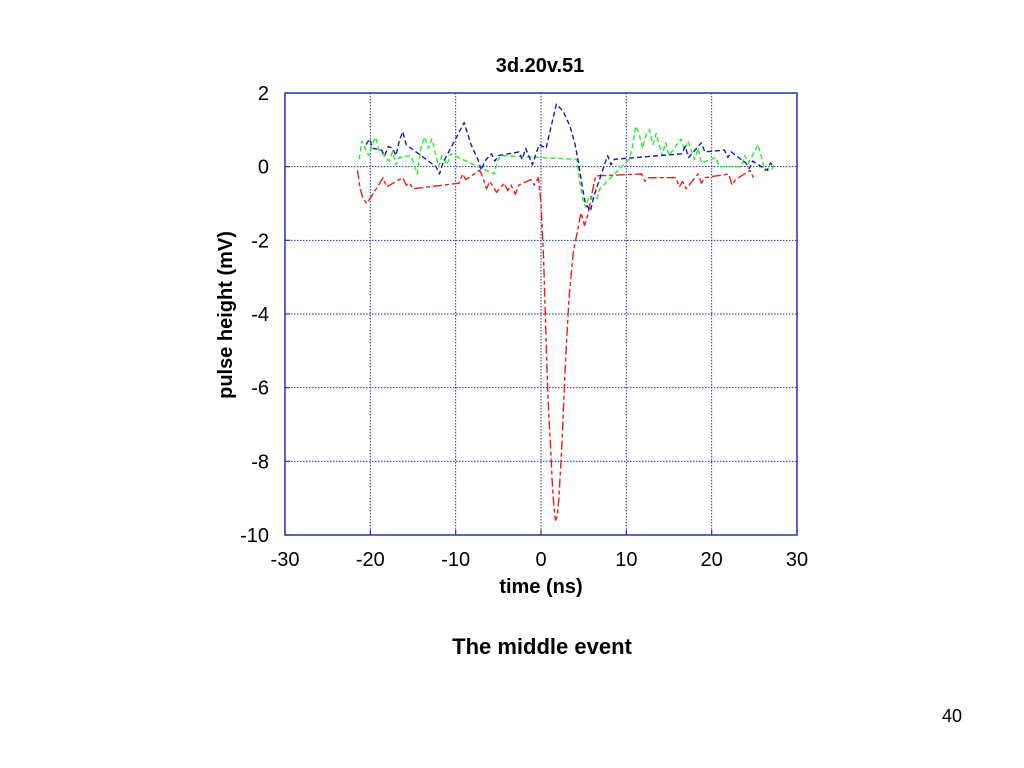 The width and height of the screenshot is (1024, 768). Describe the element at coordinates (540, 560) in the screenshot. I see `x-tick-label: 0` at that location.